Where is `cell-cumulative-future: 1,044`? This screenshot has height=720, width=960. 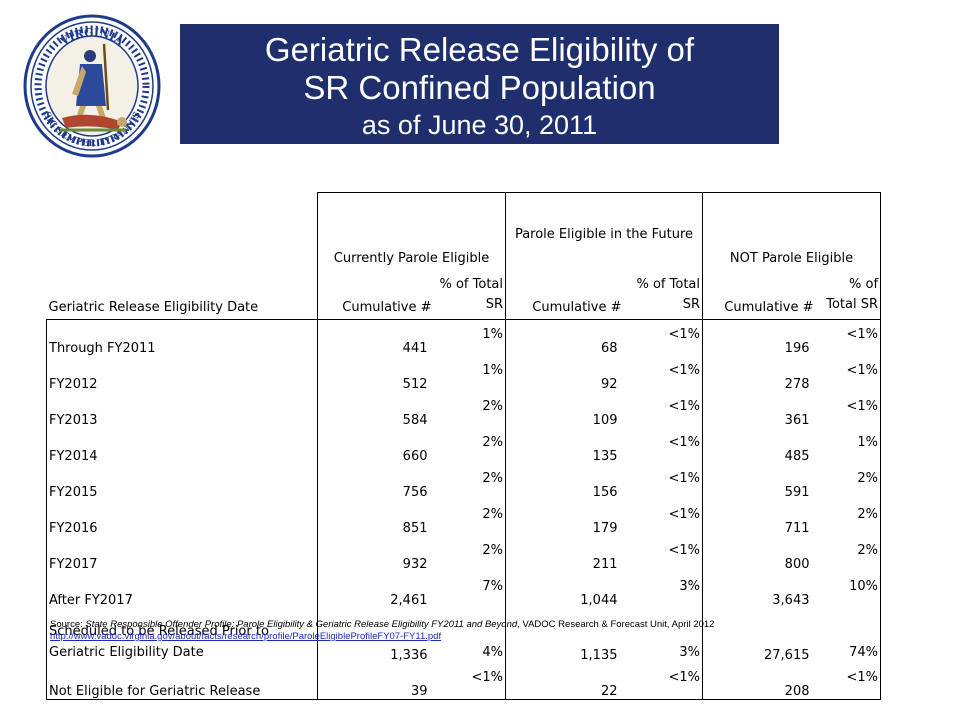
cell-cumulative-future: 1,044 is located at coordinates (564, 590).